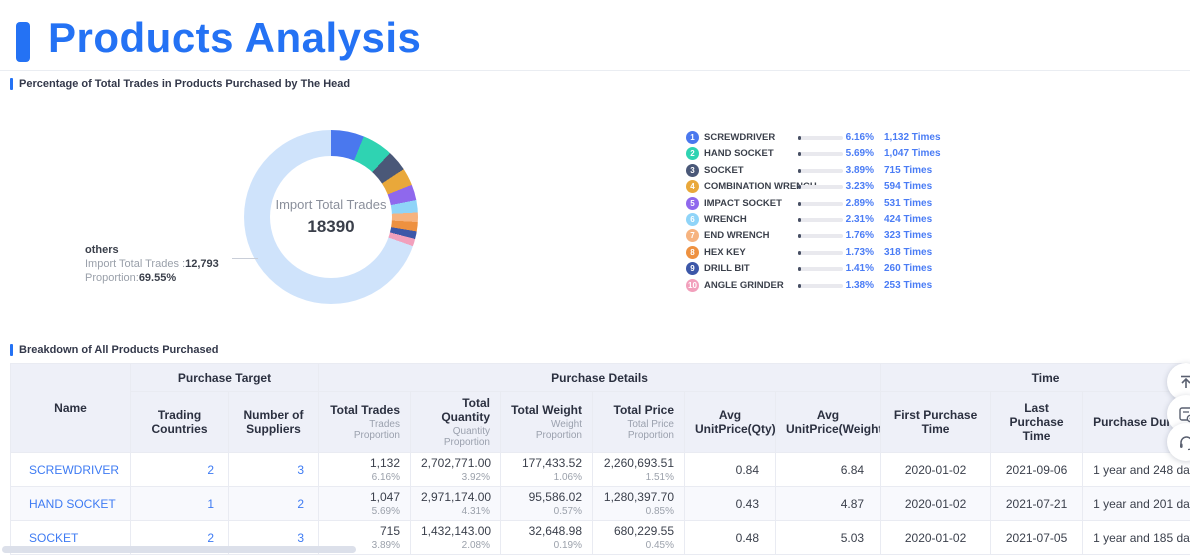 The height and width of the screenshot is (555, 1190). I want to click on legend-item: 10 ANGLE GRINDER 1.38% 253 Times, so click(821, 286).